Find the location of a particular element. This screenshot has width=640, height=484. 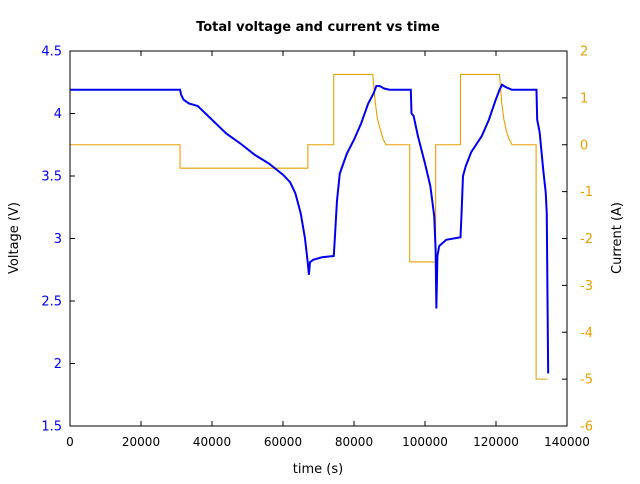

y-left-tick-label: 4.5 is located at coordinates (51, 52).